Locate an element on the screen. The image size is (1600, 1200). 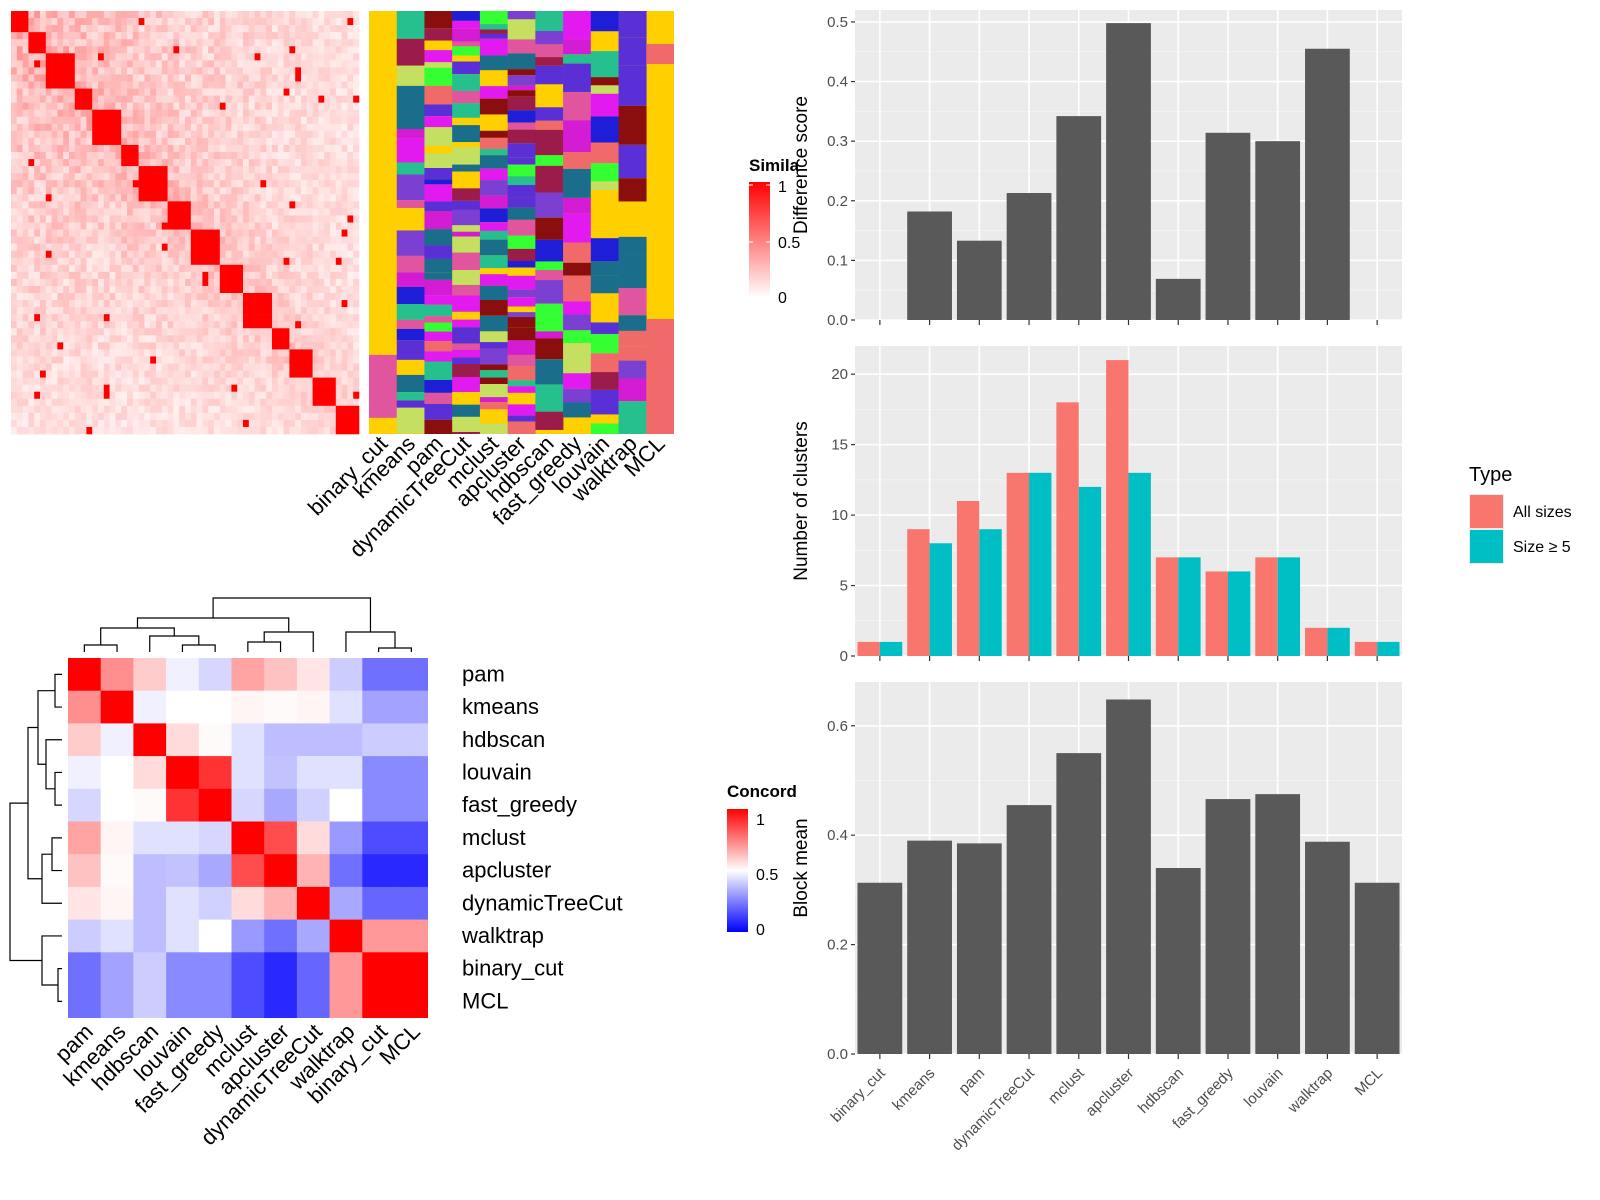
concordance-row-label: apcluster is located at coordinates (506, 870).